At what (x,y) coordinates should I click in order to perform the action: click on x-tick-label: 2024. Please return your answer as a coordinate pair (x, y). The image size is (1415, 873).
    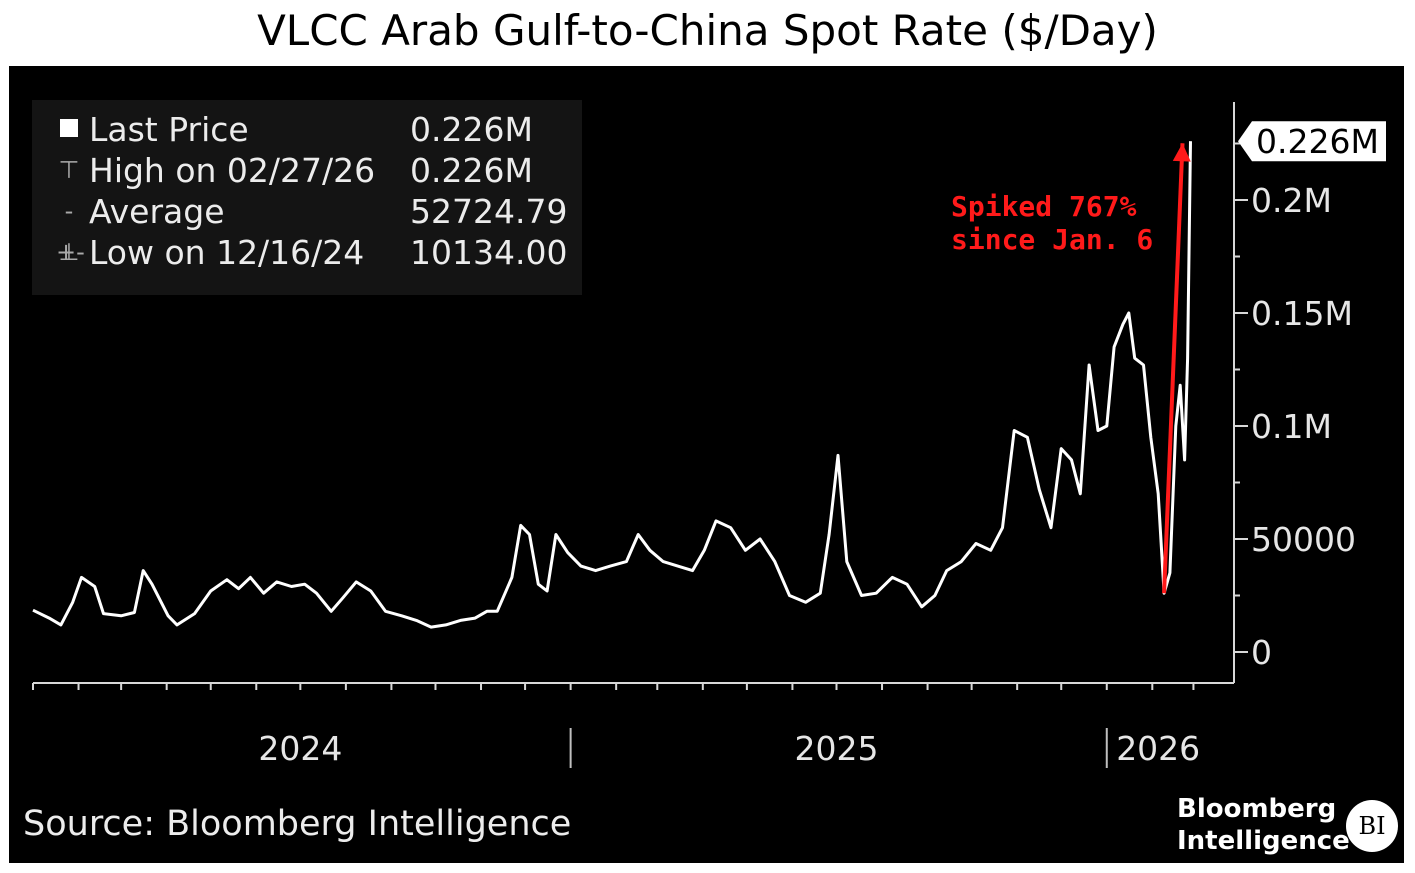
    Looking at the image, I should click on (300, 748).